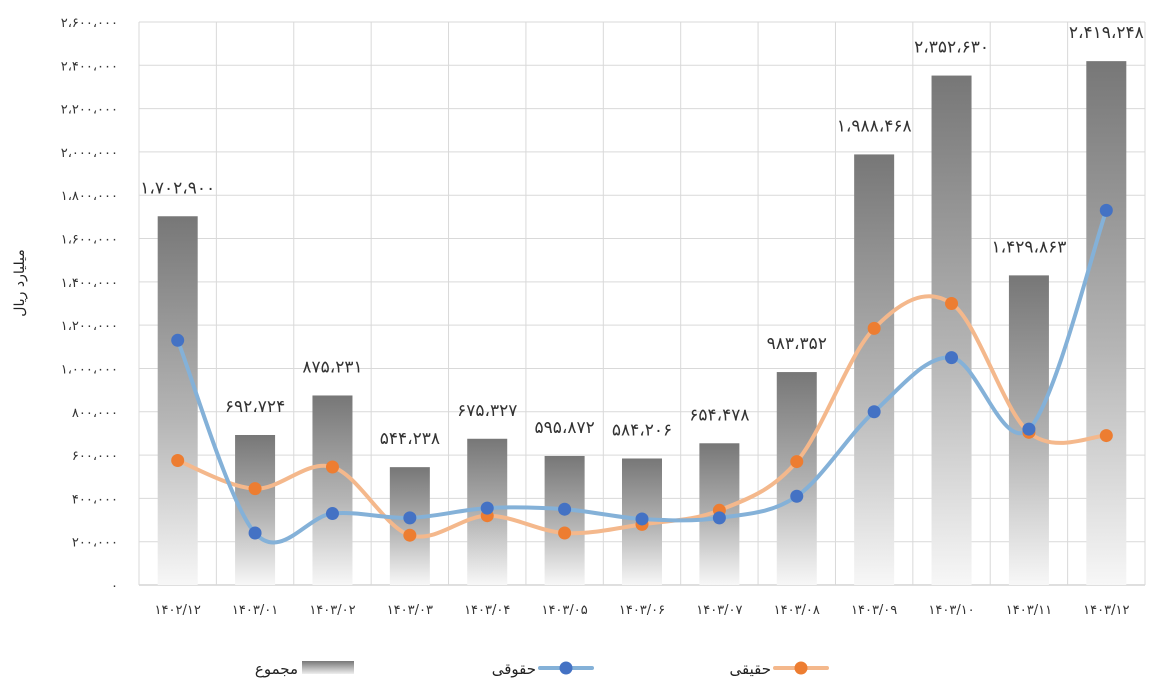 This screenshot has width=1151, height=686. Describe the element at coordinates (276, 669) in the screenshot. I see `legend-label: مجموع` at that location.